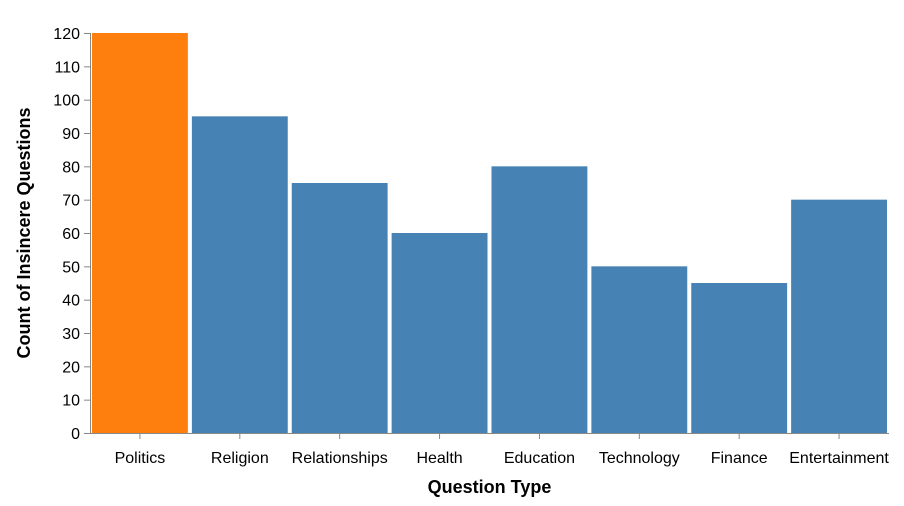 Image resolution: width=904 pixels, height=506 pixels. What do you see at coordinates (71, 134) in the screenshot?
I see `y-tick-label: 90` at bounding box center [71, 134].